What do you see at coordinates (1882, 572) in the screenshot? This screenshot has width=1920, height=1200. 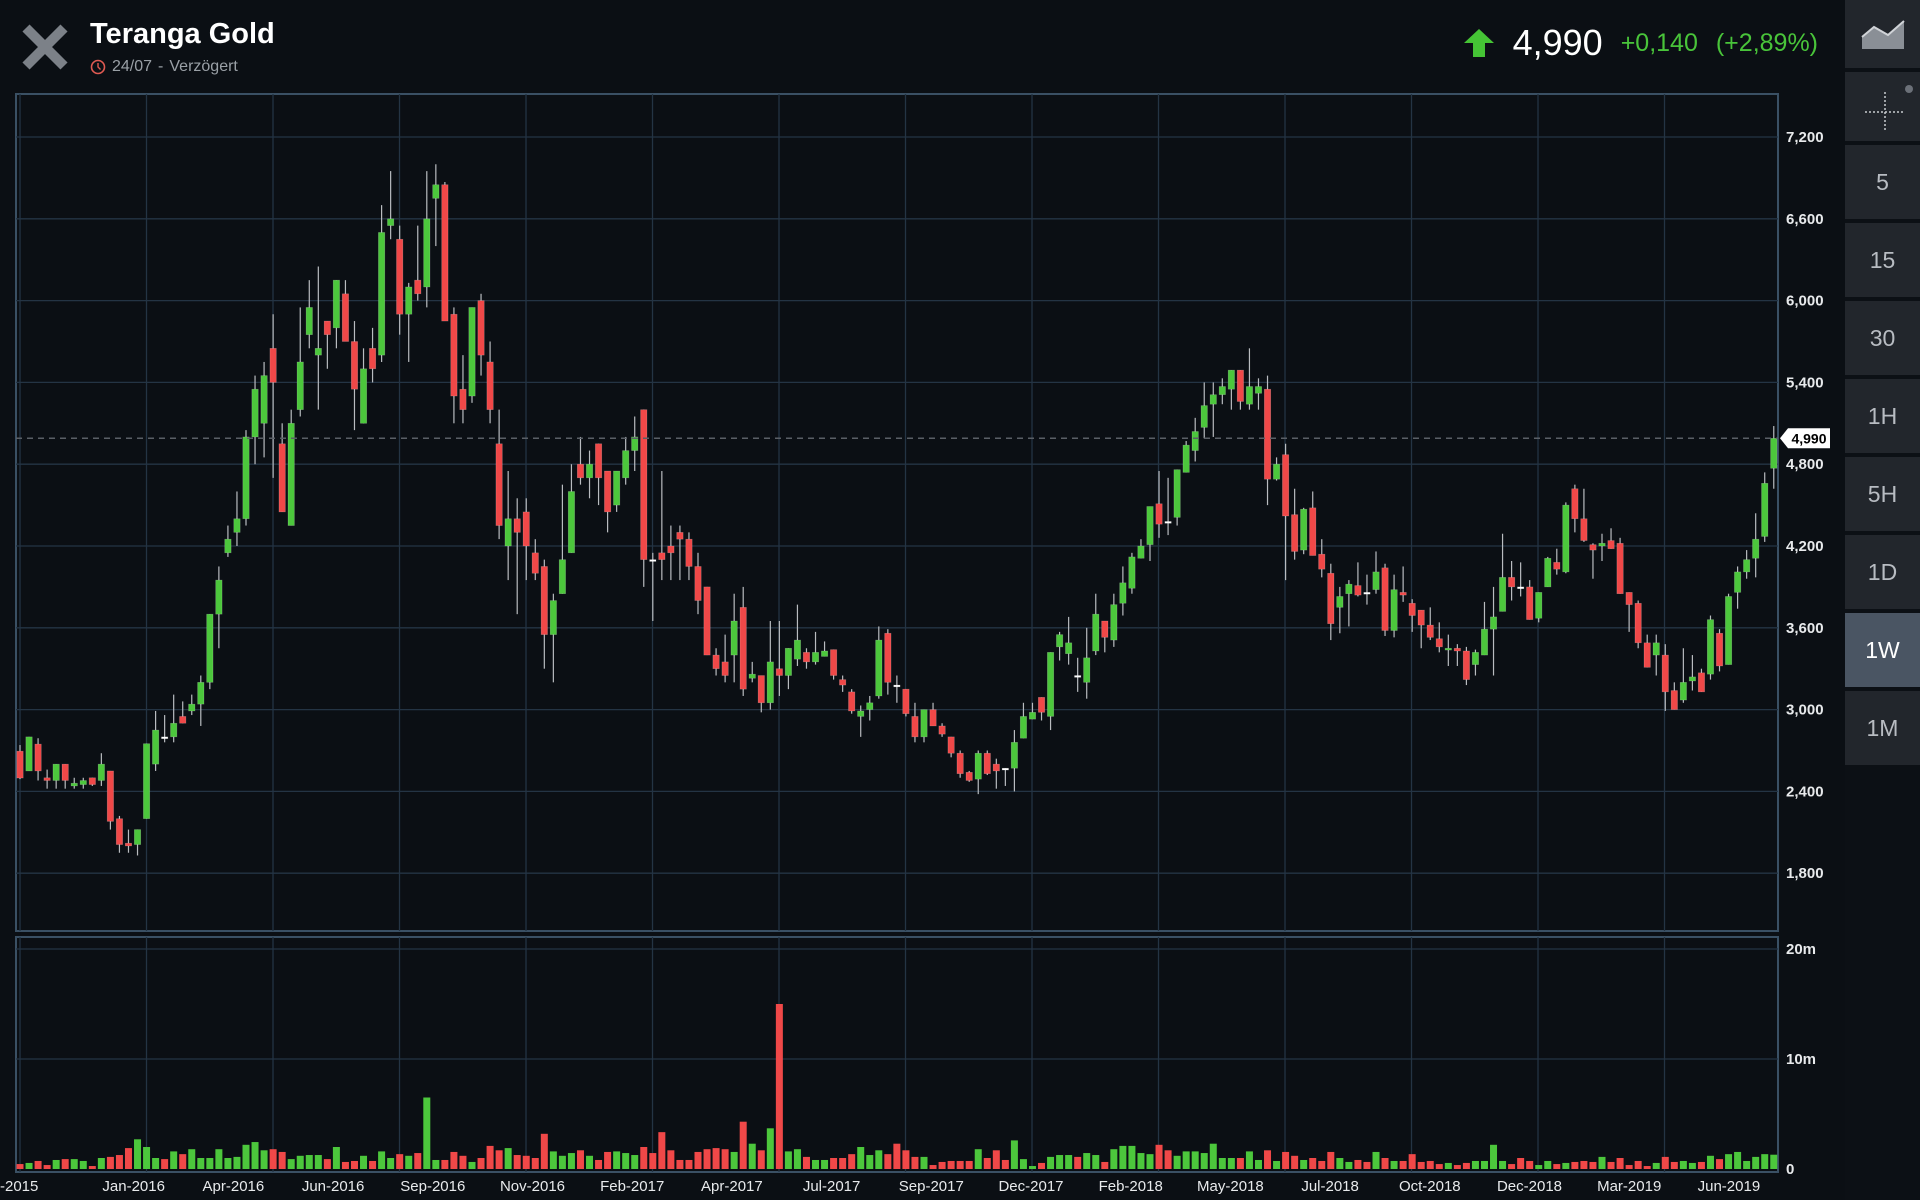 I see `timeframe-button-1d: 1D` at bounding box center [1882, 572].